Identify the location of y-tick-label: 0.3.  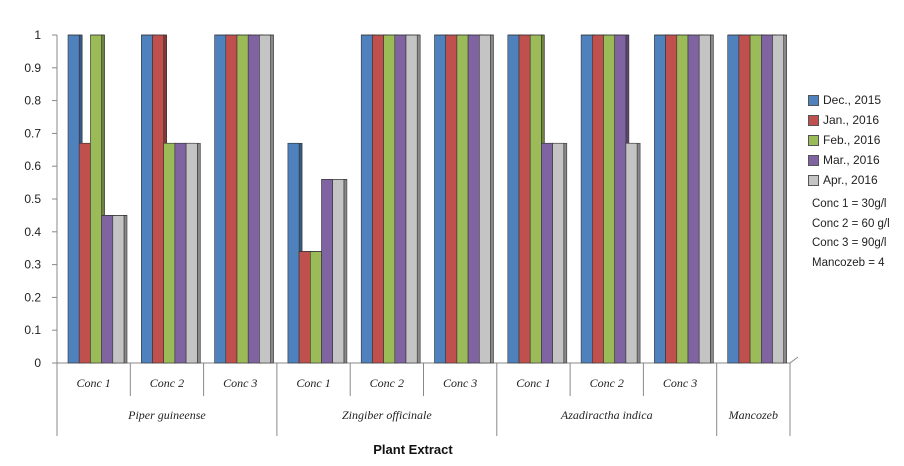
(32, 265).